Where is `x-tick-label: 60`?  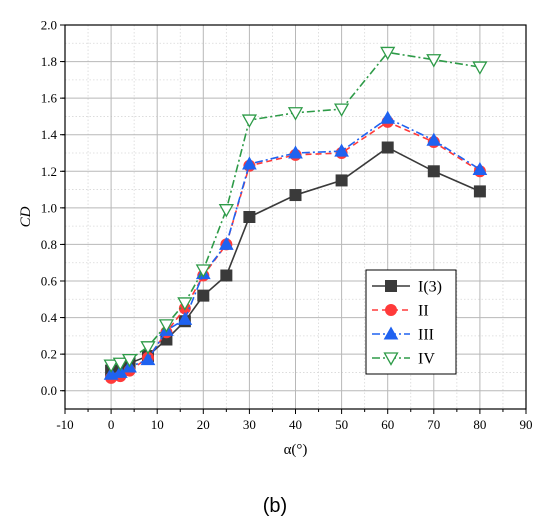 x-tick-label: 60 is located at coordinates (387, 424).